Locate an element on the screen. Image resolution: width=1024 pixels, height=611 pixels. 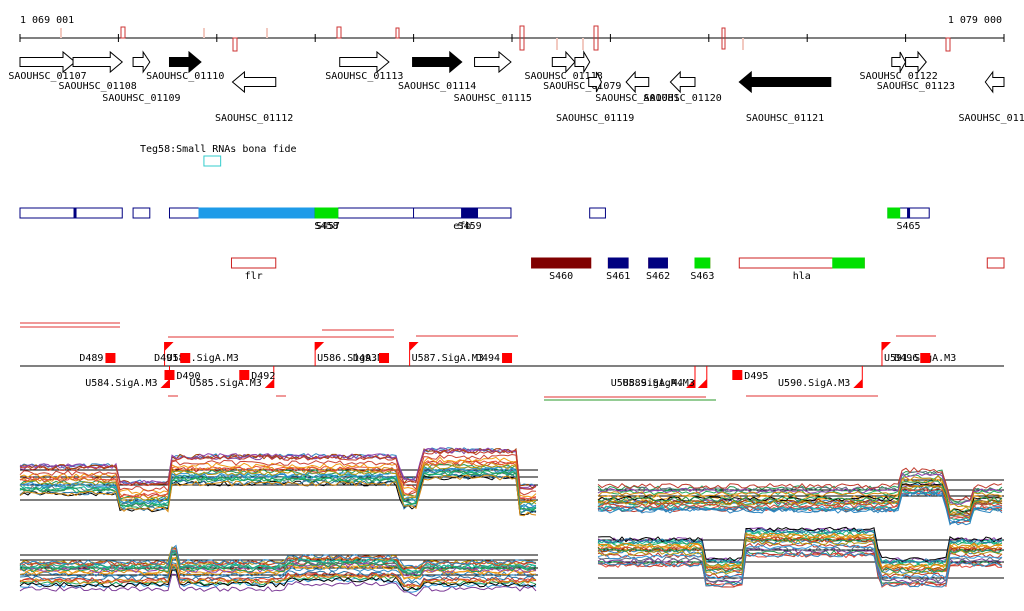
gene-label: SAOUHSC_01107 is located at coordinates (47, 76).